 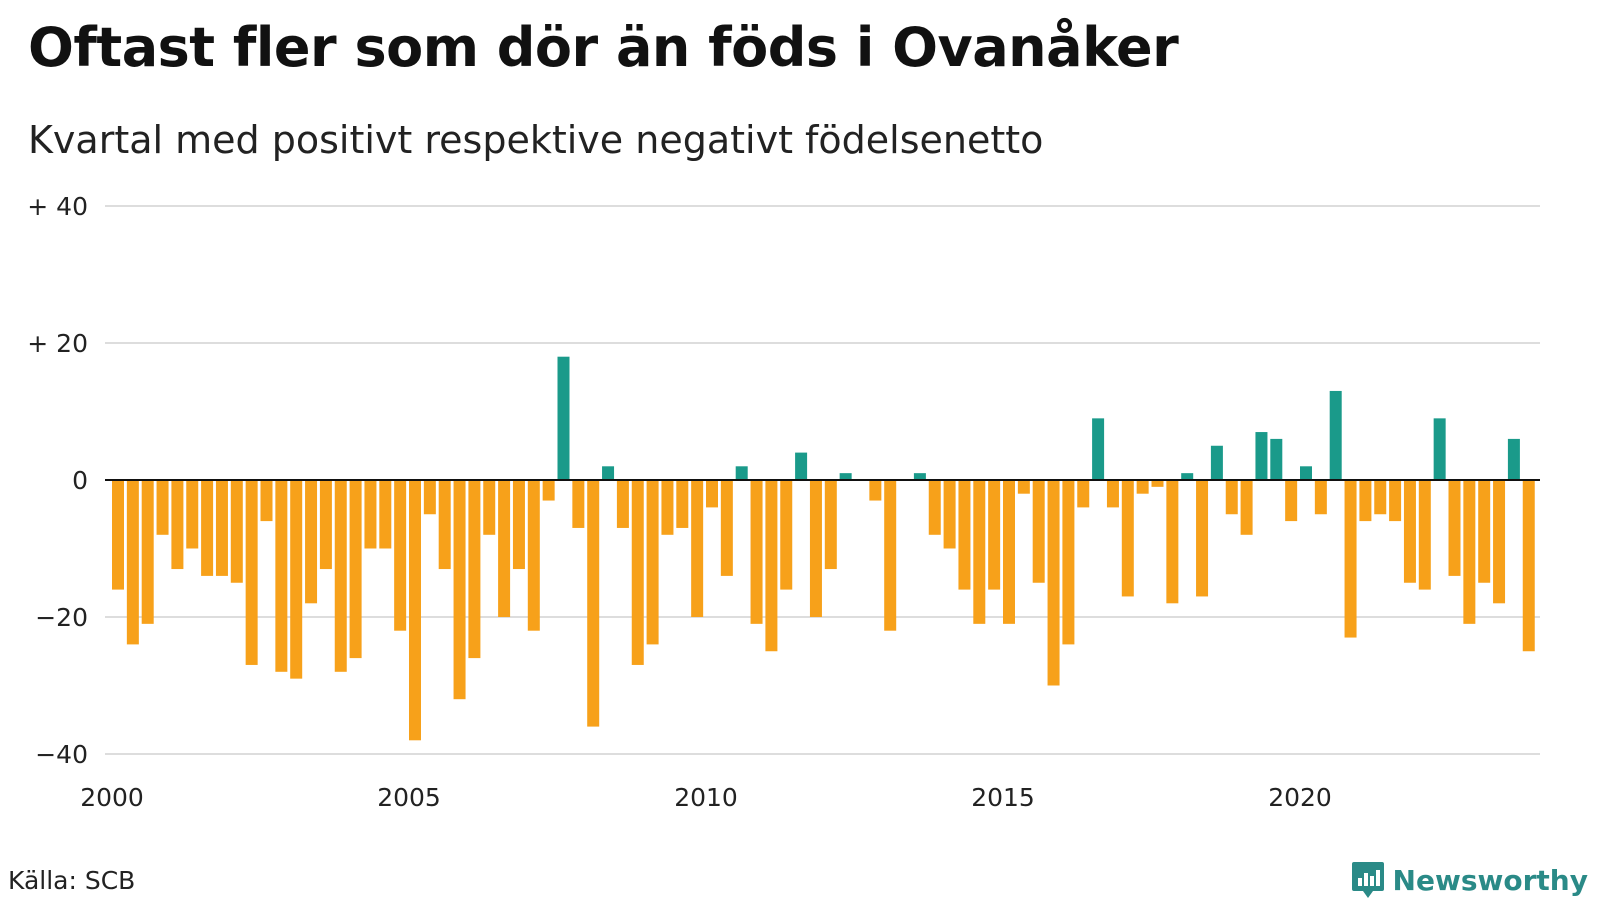 I want to click on x-tick-label: 2015, so click(x=1003, y=797).